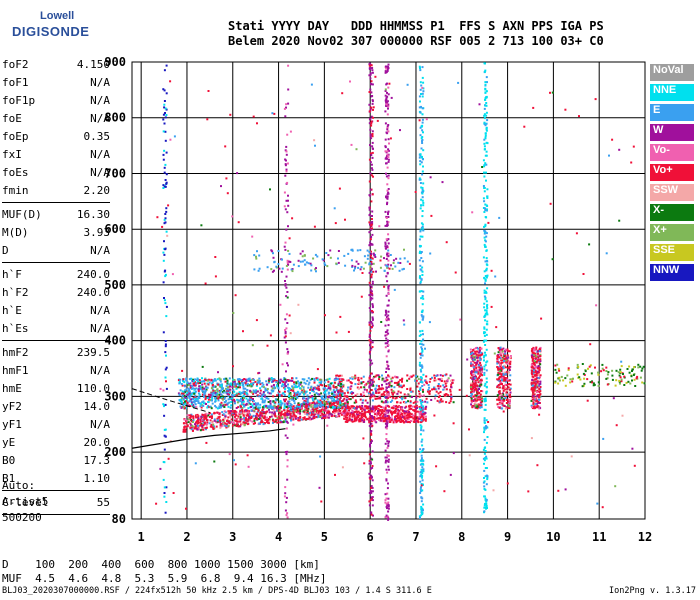  I want to click on auto-line: Artist5, so click(25, 501).